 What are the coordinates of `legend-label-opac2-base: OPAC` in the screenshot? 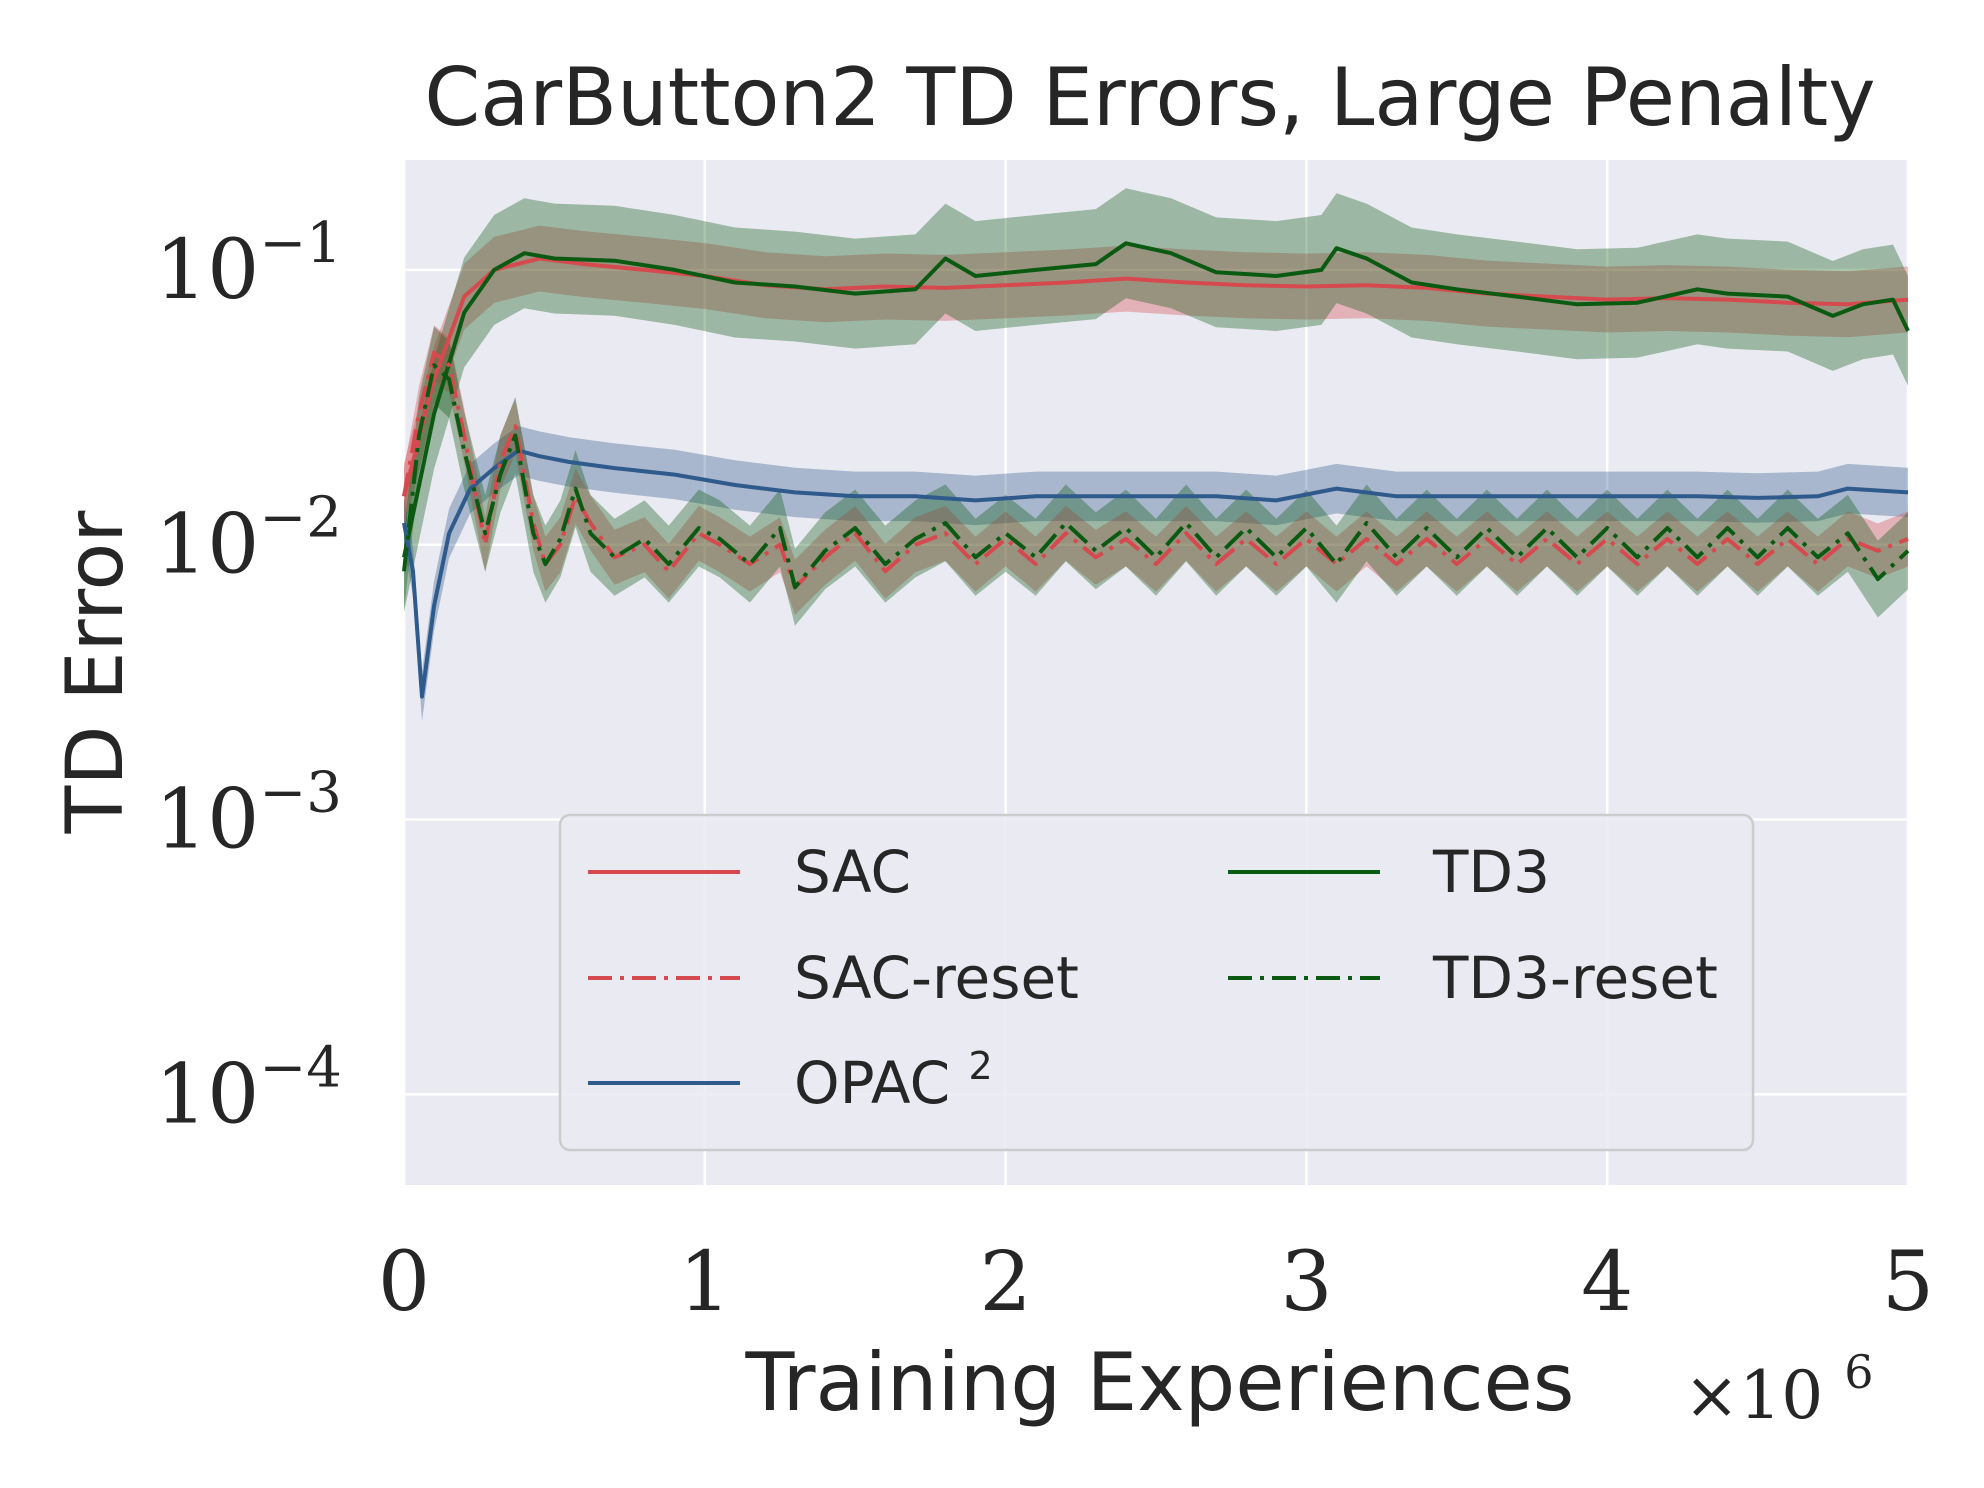 It's located at (872, 1083).